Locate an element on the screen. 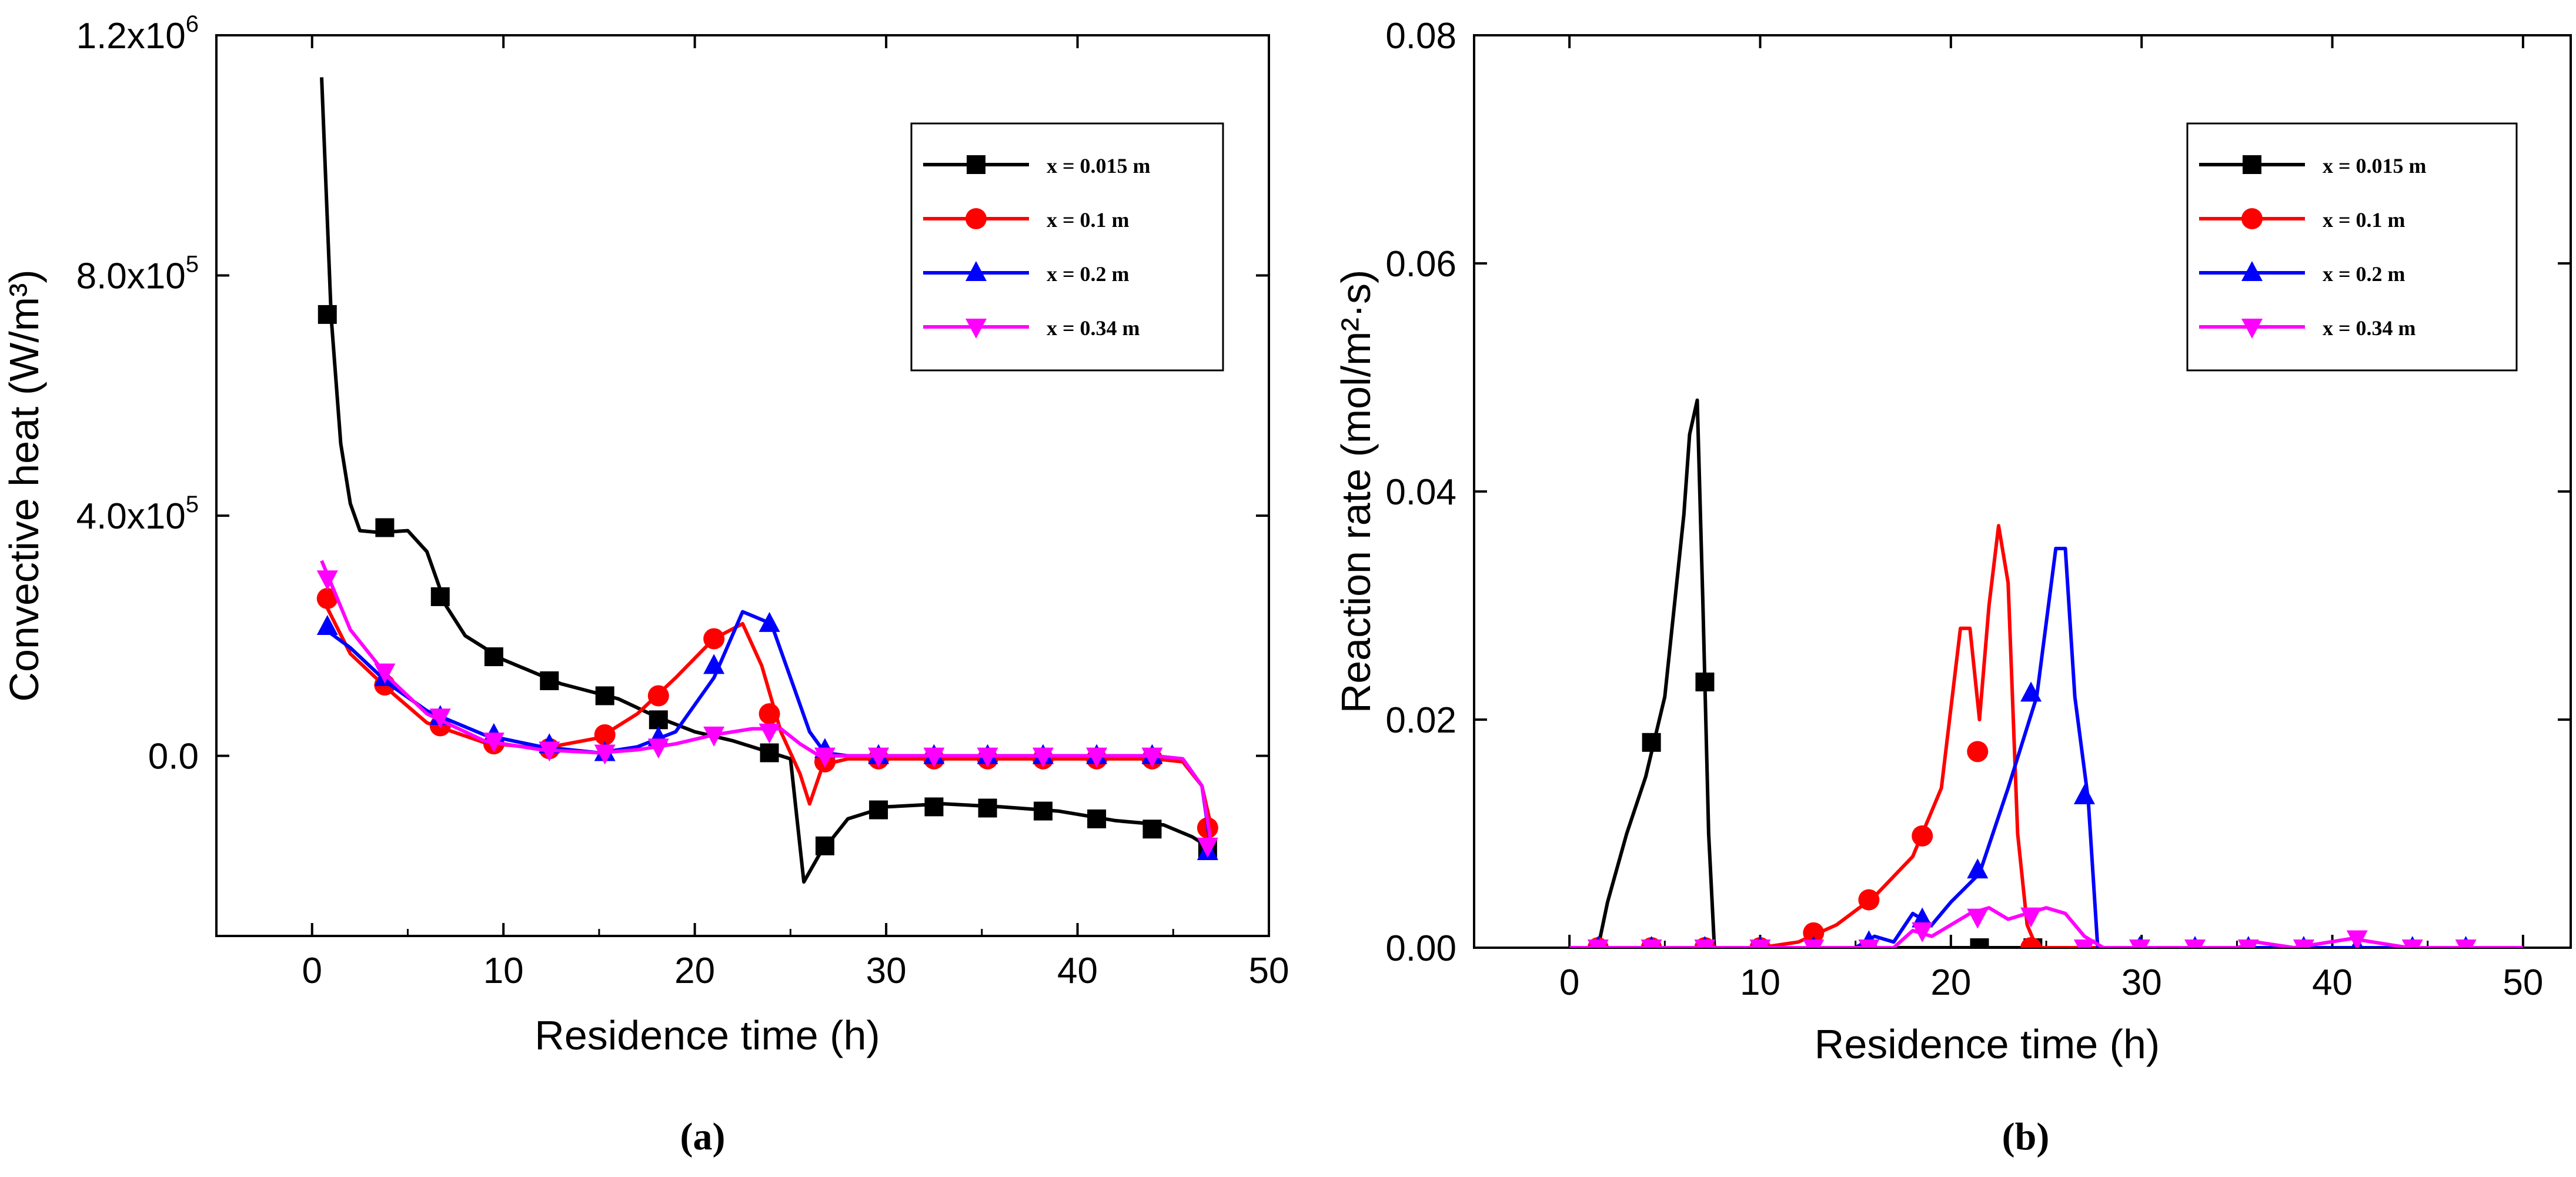 This screenshot has height=1177, width=2576. y-tick-exponent: 5 is located at coordinates (192, 264).